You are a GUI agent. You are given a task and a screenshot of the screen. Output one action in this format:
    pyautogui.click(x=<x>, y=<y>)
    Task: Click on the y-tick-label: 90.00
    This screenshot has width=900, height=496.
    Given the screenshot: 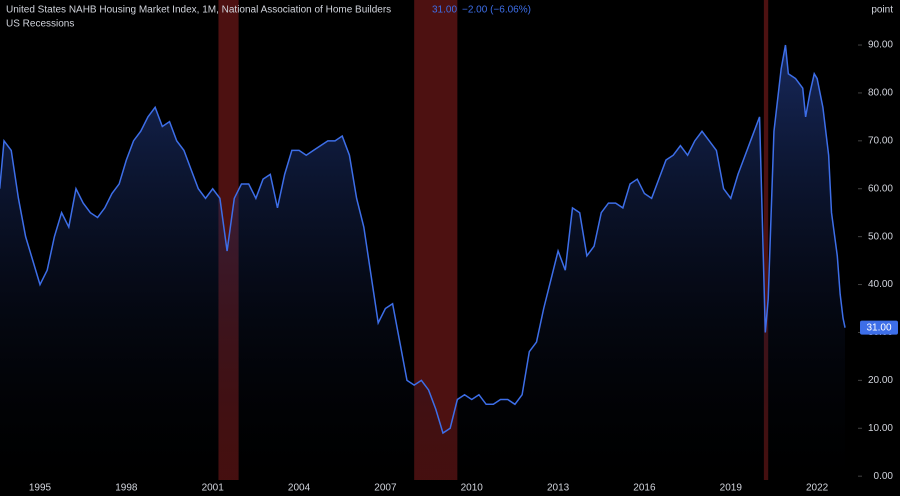 What is the action you would take?
    pyautogui.click(x=880, y=45)
    